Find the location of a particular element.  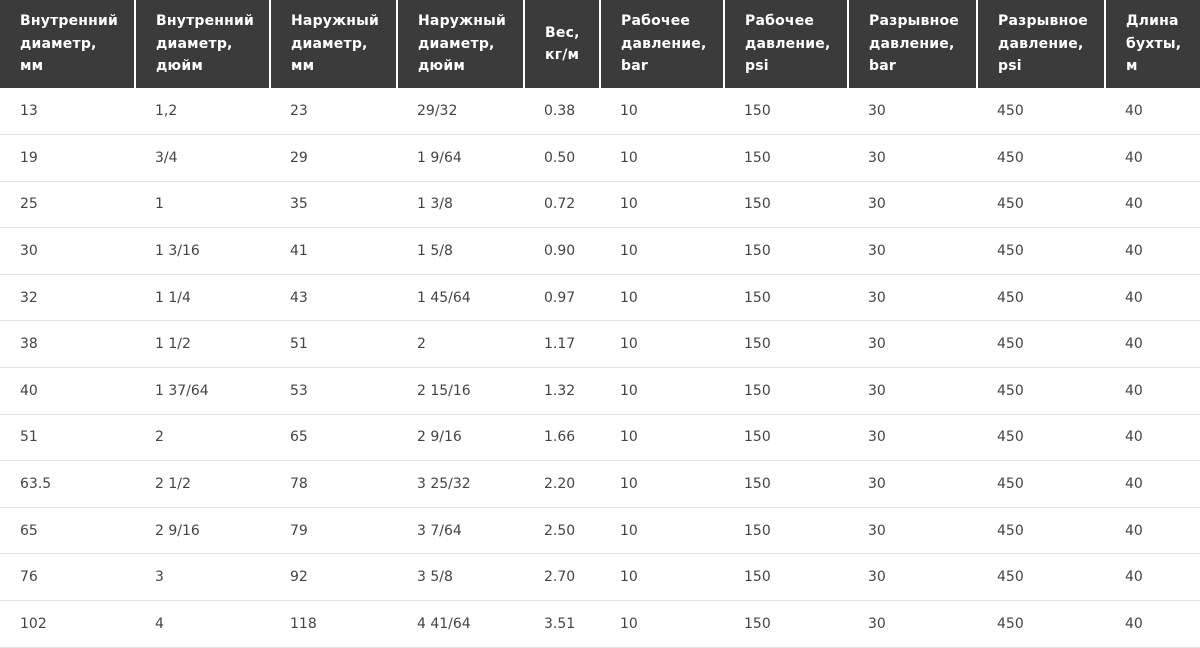

column-header: Наружный диаметр, мм is located at coordinates (334, 44).